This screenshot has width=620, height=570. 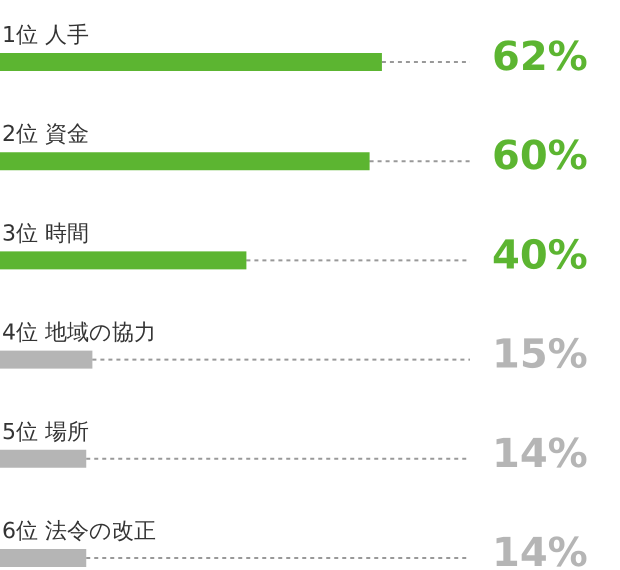 I want to click on y-tick-label: 4位 地域の協力, so click(x=79, y=333).